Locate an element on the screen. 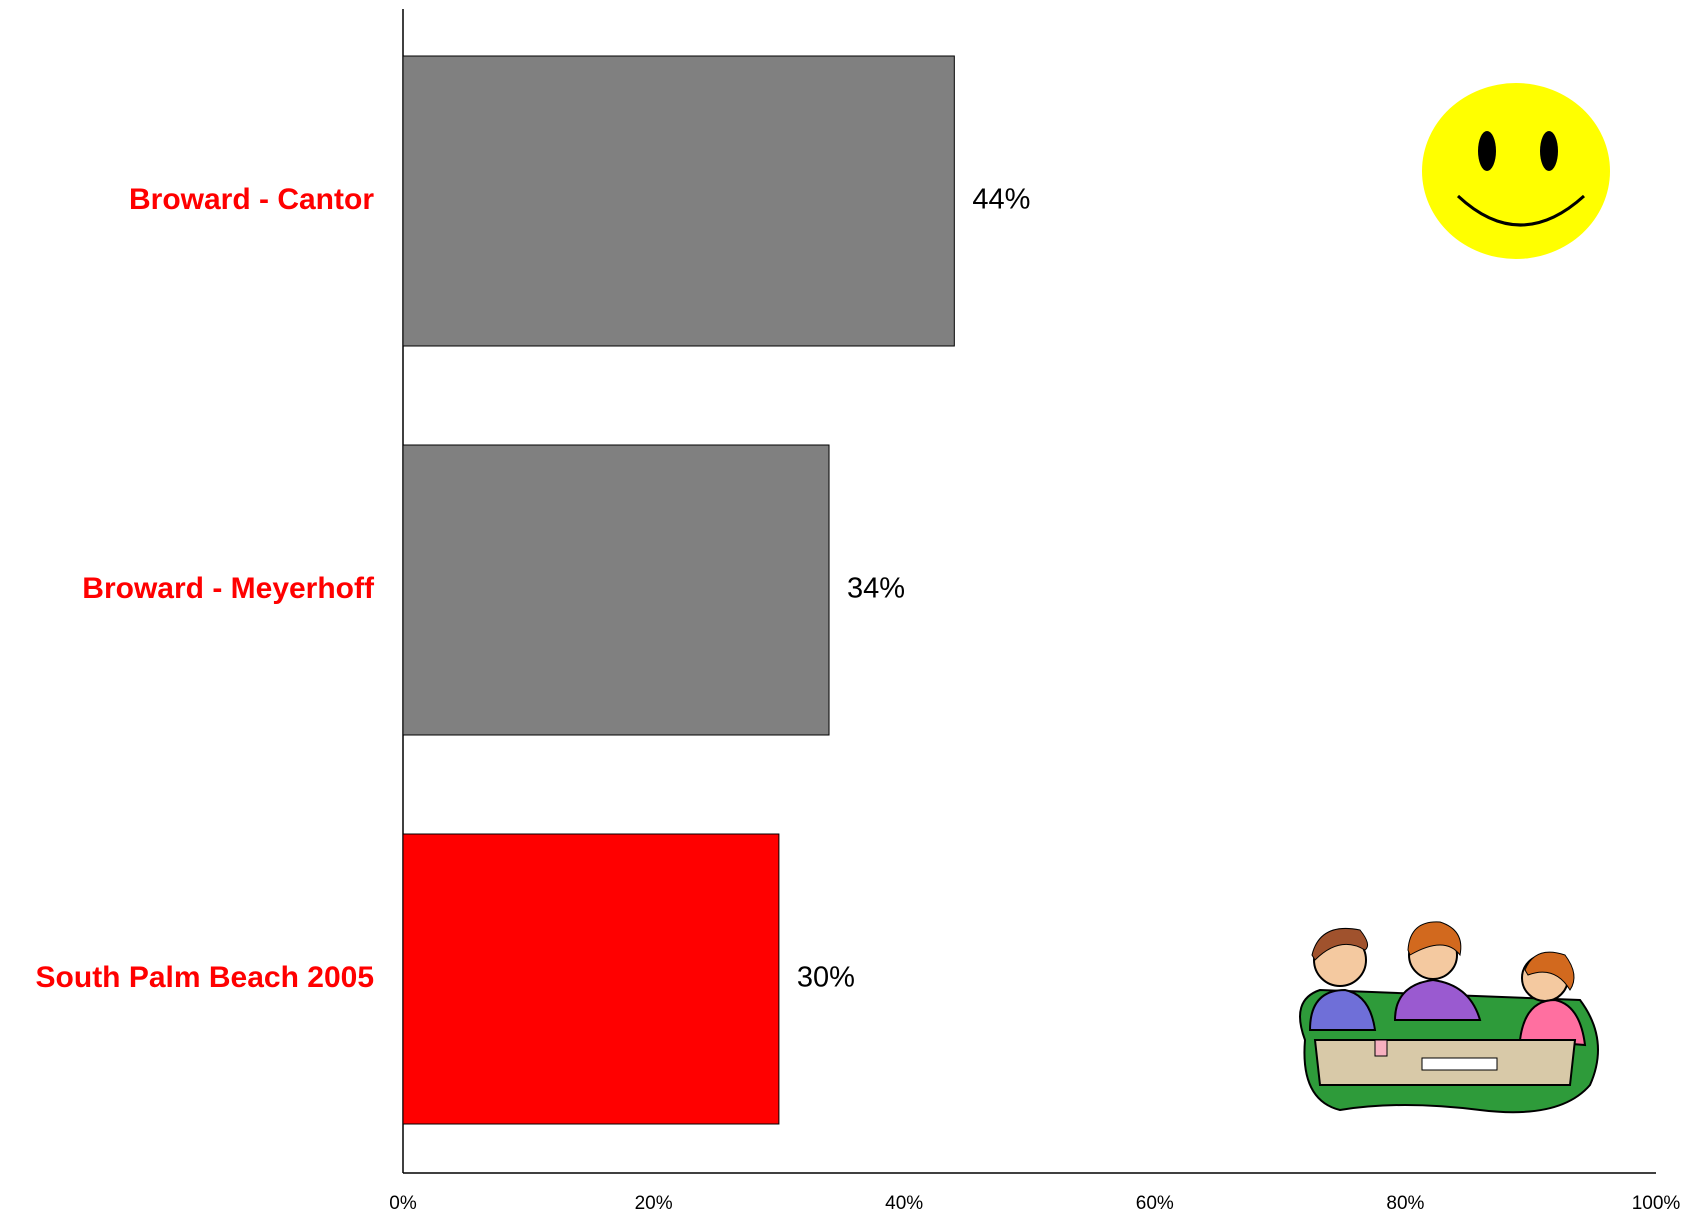  counselor-clipart is located at coordinates (1449, 1017).